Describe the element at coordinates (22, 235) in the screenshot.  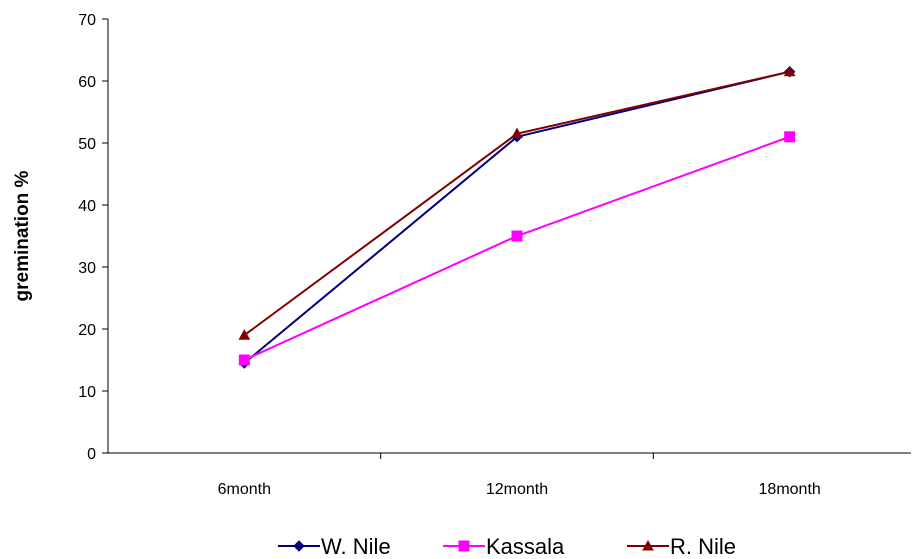
I see `y-axis-title: gremination %` at that location.